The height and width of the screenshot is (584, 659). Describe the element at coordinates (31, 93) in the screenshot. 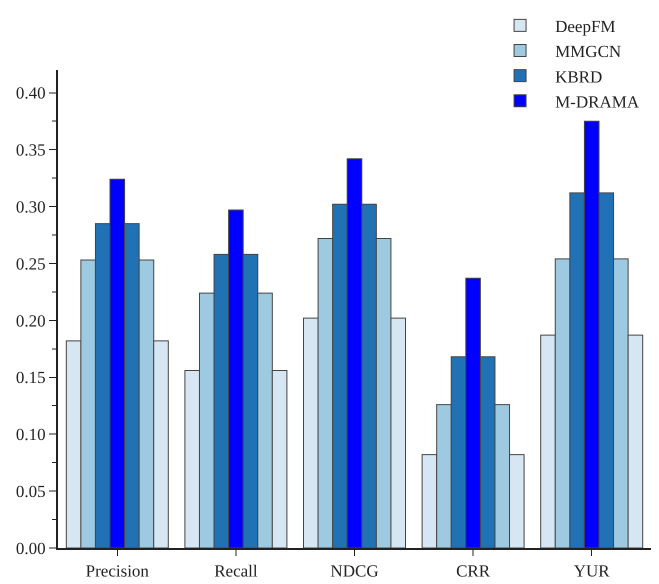

I see `y-tick-label: 0.40` at that location.